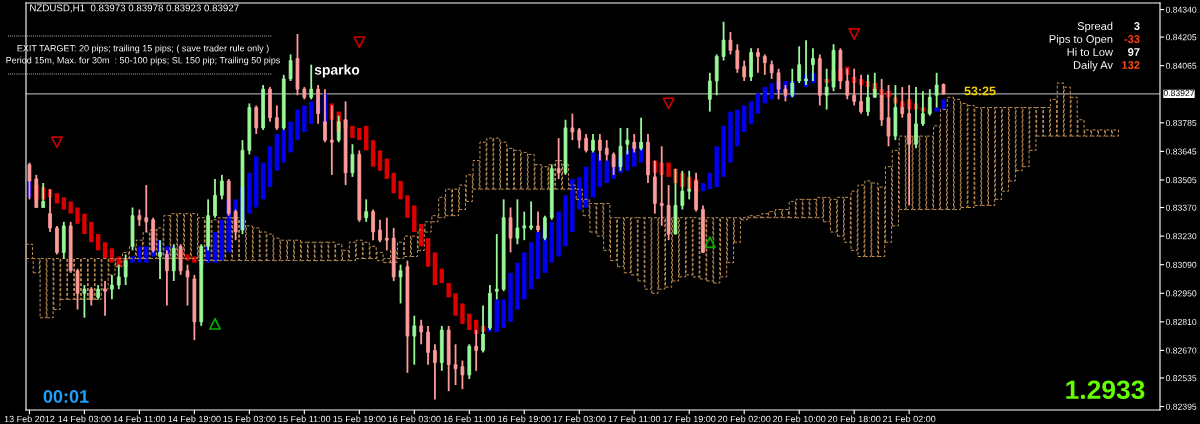 This screenshot has width=1200, height=424. I want to click on y-tick-label: 0.82535, so click(1181, 378).